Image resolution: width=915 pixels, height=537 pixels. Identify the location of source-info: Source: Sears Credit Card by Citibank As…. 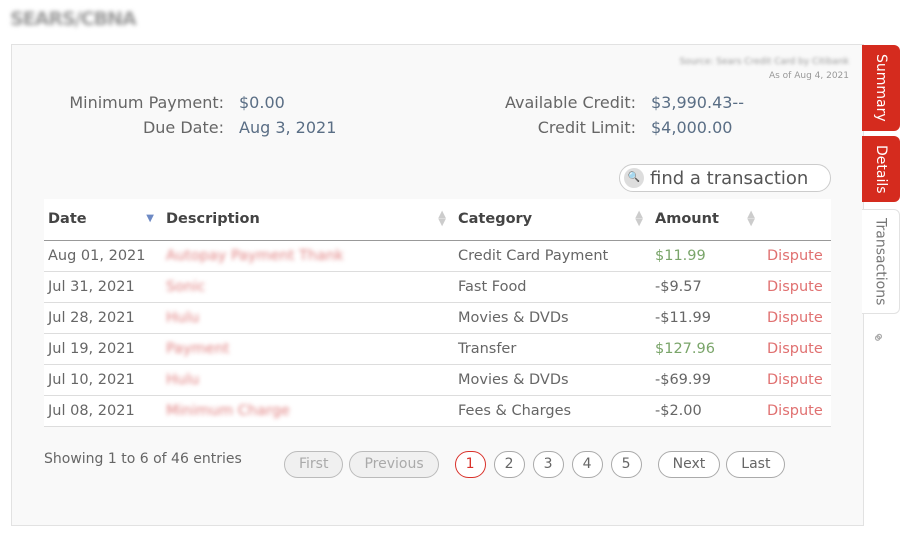
(764, 69).